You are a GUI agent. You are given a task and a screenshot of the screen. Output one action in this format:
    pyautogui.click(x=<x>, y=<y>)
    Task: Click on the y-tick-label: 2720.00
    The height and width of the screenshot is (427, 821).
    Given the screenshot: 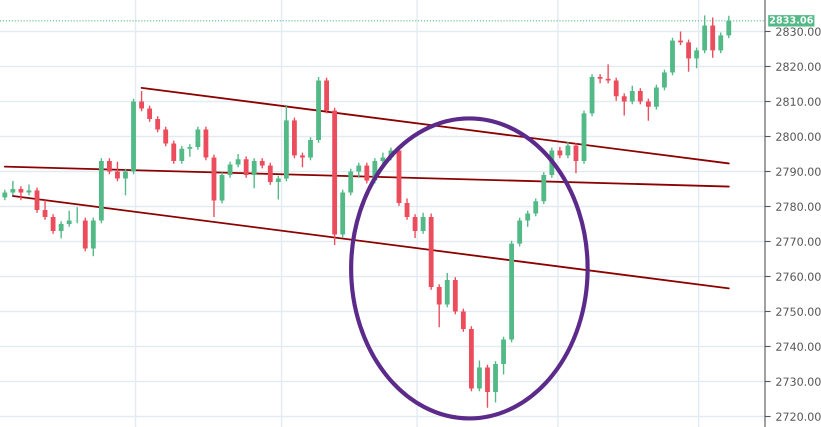 What is the action you would take?
    pyautogui.click(x=798, y=416)
    